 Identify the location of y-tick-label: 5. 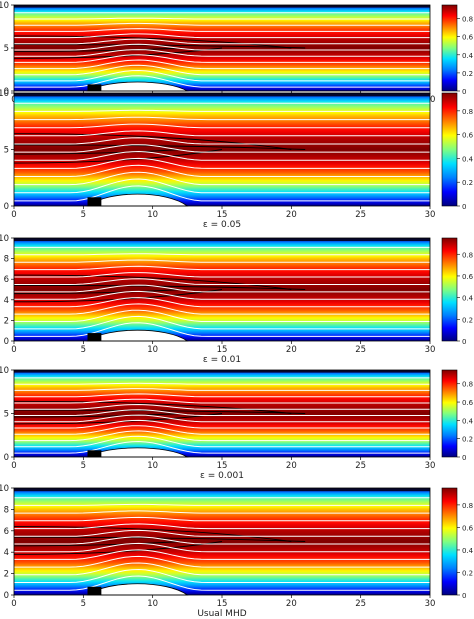
(6, 151).